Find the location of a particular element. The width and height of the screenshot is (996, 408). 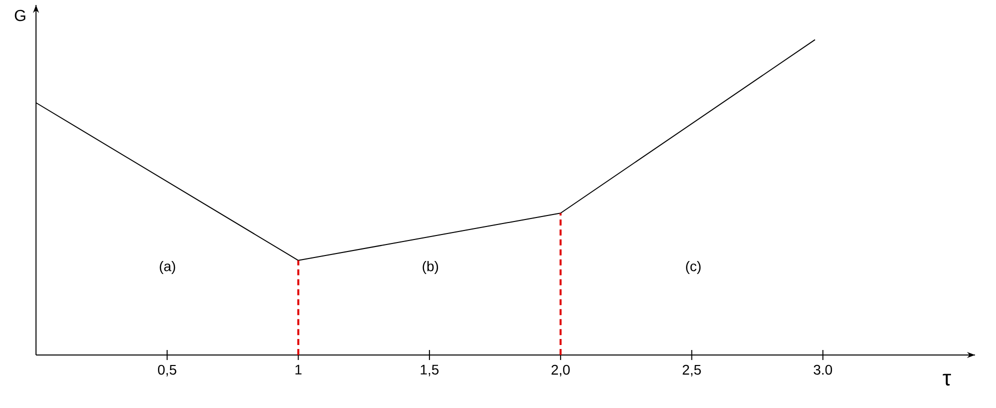

annotation: (c) is located at coordinates (693, 267).